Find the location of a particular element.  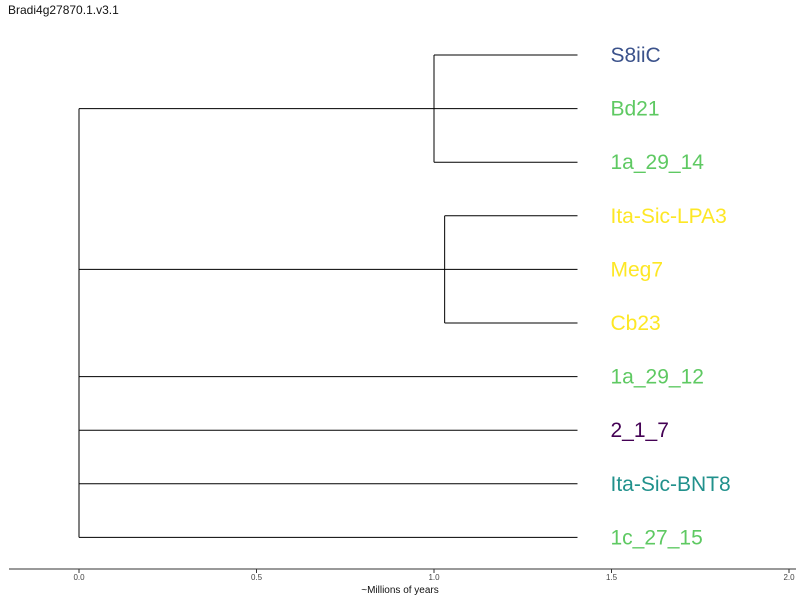

leaf-label: 1a_29_12 is located at coordinates (657, 377).